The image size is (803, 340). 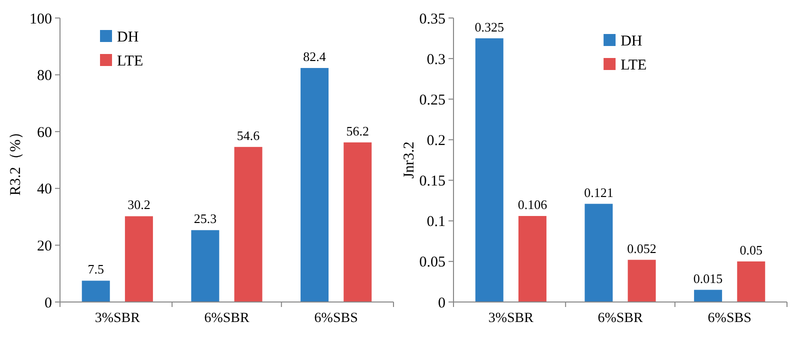 What do you see at coordinates (436, 222) in the screenshot?
I see `y-tick-label: 0.1` at bounding box center [436, 222].